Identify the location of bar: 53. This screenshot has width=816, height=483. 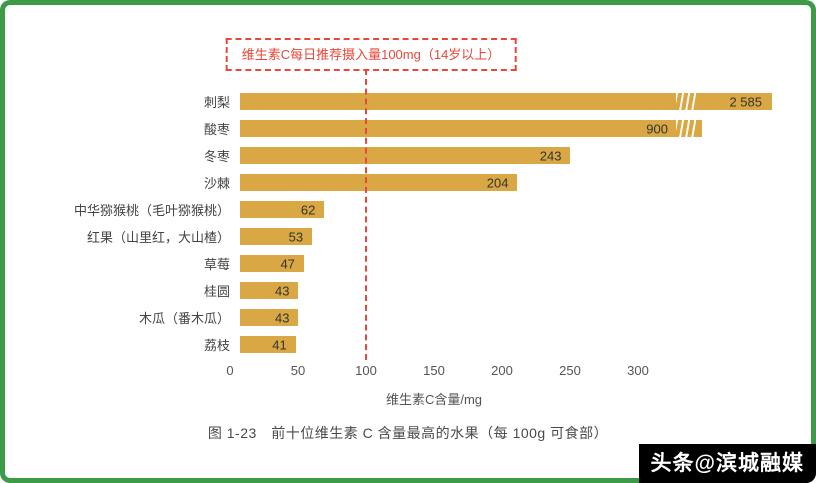
(276, 236).